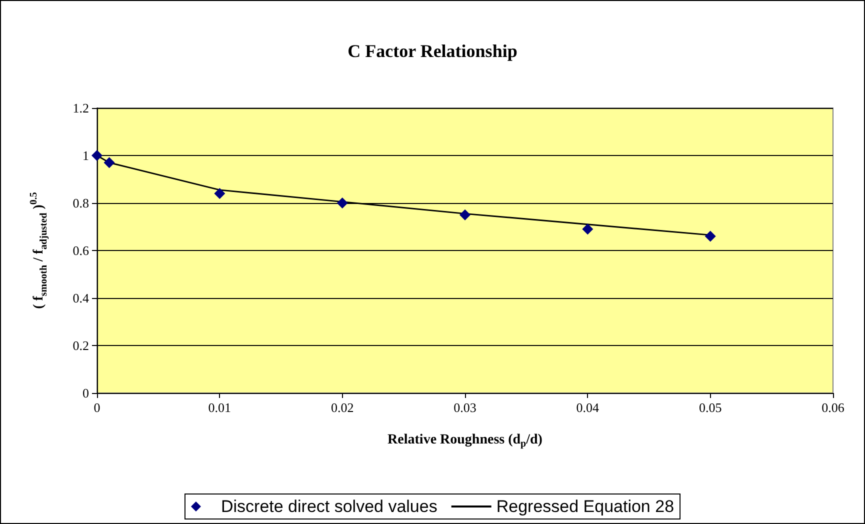 The width and height of the screenshot is (865, 524). What do you see at coordinates (433, 51) in the screenshot?
I see `chart-title: C Factor Relationship` at bounding box center [433, 51].